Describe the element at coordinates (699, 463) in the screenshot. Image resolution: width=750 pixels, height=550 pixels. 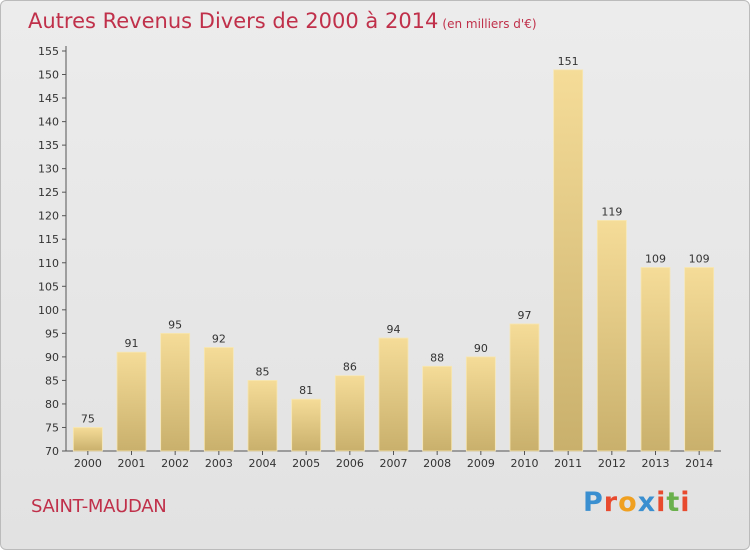
I see `x-tick-label: 2014` at that location.